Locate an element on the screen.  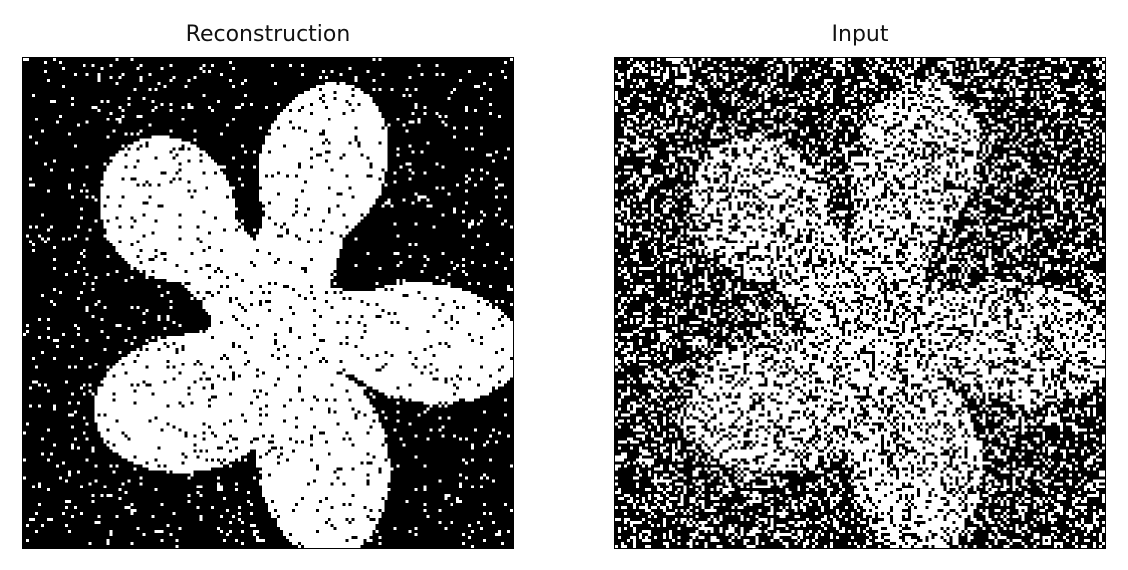
reconstruction-title: Reconstruction is located at coordinates (268, 34).